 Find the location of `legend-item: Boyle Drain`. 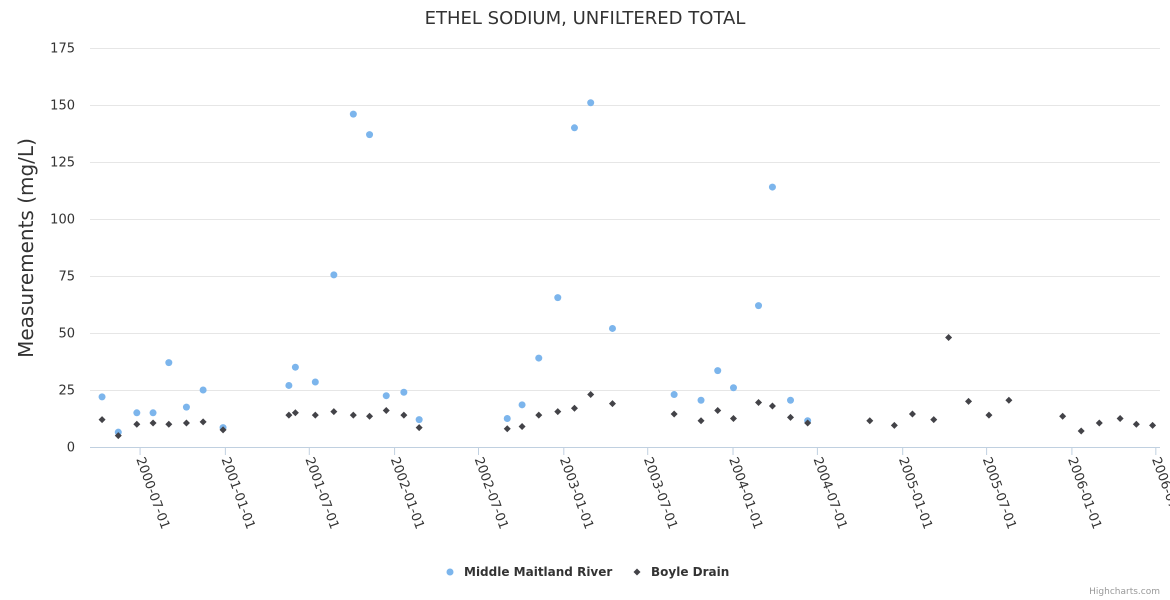

legend-item: Boyle Drain is located at coordinates (681, 572).